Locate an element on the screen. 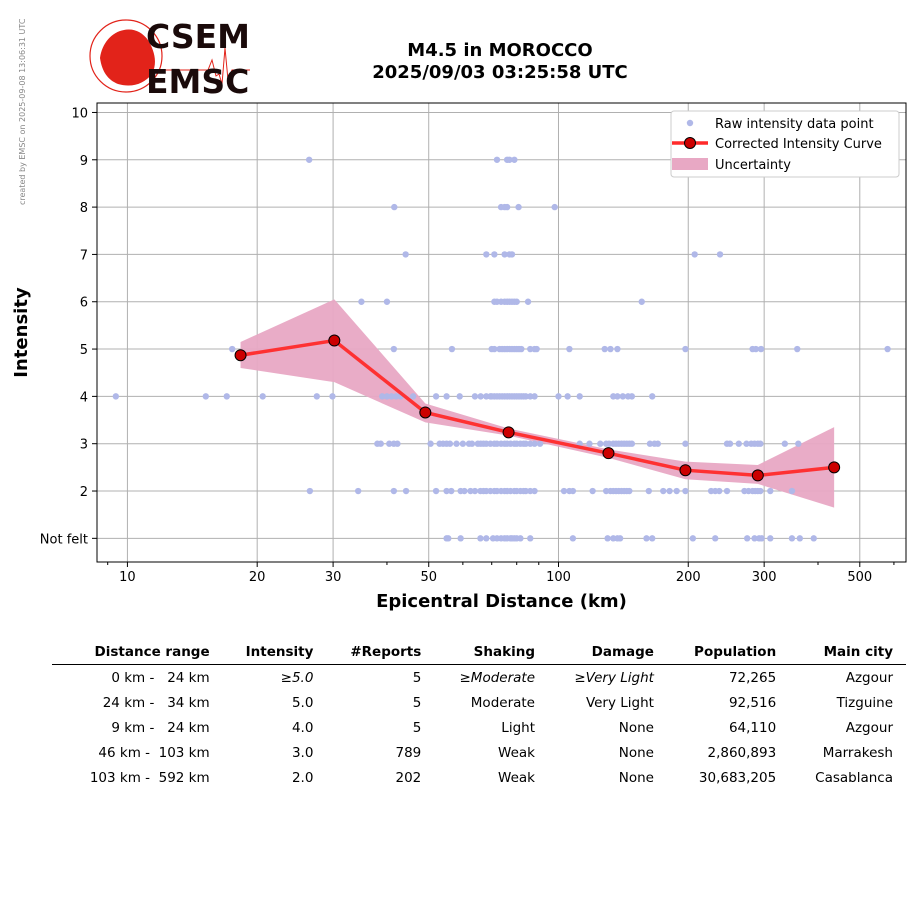 Image resolution: width=915 pixels, height=905 pixels. table-cell: 202 is located at coordinates (408, 777).